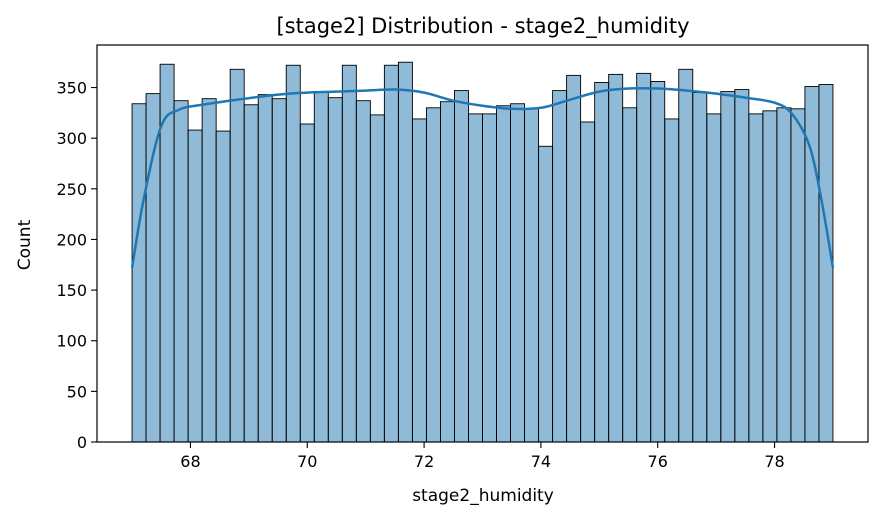 The image size is (884, 521). What do you see at coordinates (774, 461) in the screenshot?
I see `x-tick-label: 78` at bounding box center [774, 461].